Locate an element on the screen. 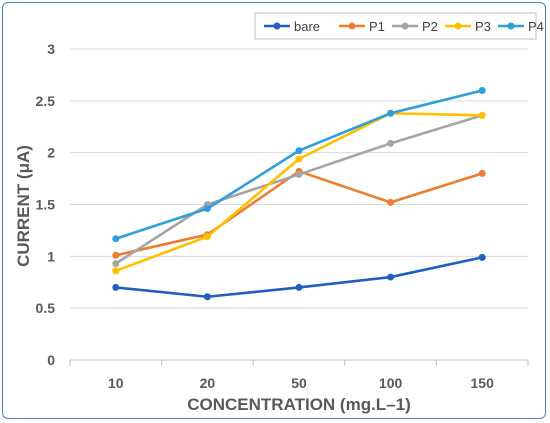  legend: bare P1 P2 P3 P4 is located at coordinates (399, 26).